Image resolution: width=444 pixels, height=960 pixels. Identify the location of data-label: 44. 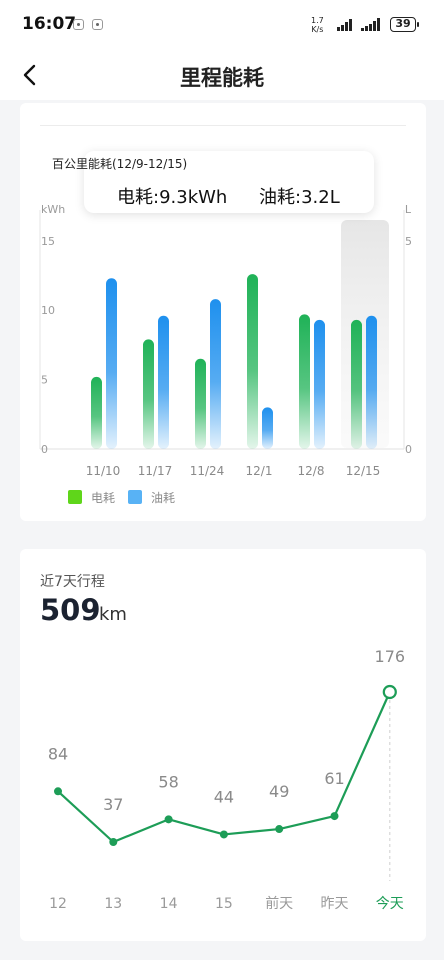
(224, 796).